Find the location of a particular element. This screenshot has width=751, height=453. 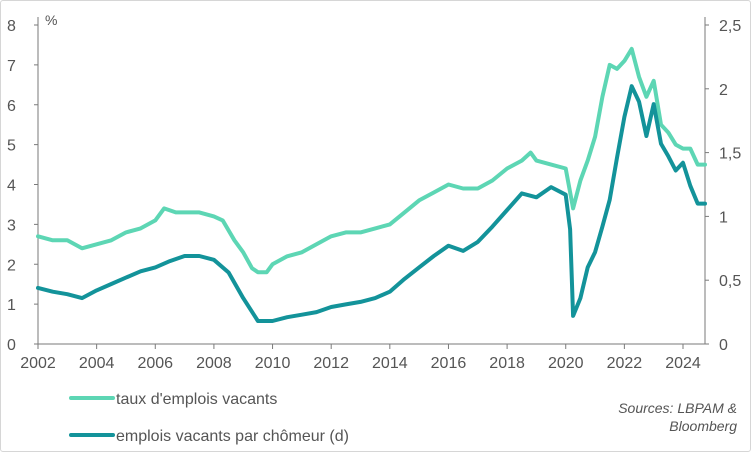

left-axis-tick-label: 2 is located at coordinates (11, 265).